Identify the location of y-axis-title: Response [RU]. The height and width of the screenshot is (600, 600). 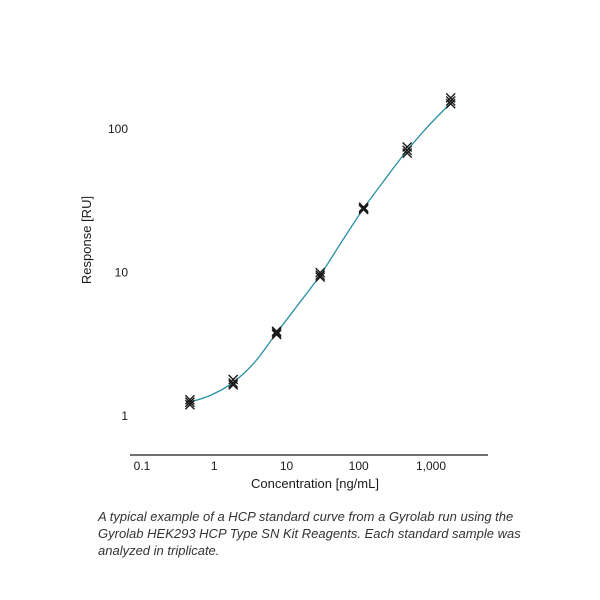
(86, 240).